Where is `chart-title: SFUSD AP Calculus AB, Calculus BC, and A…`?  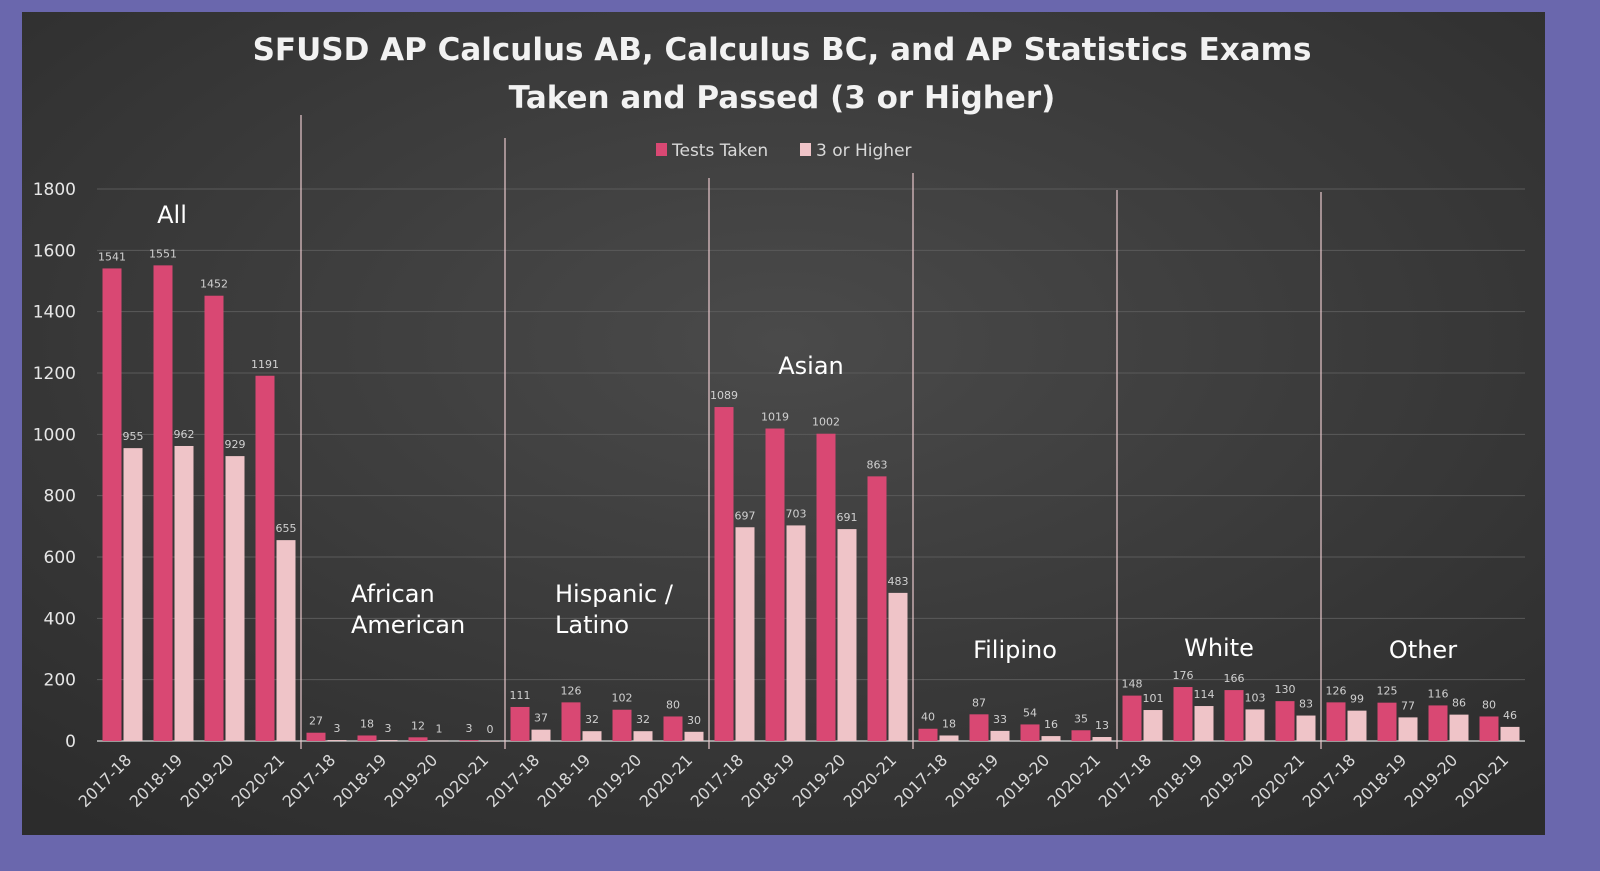 chart-title: SFUSD AP Calculus AB, Calculus BC, and A… is located at coordinates (782, 50).